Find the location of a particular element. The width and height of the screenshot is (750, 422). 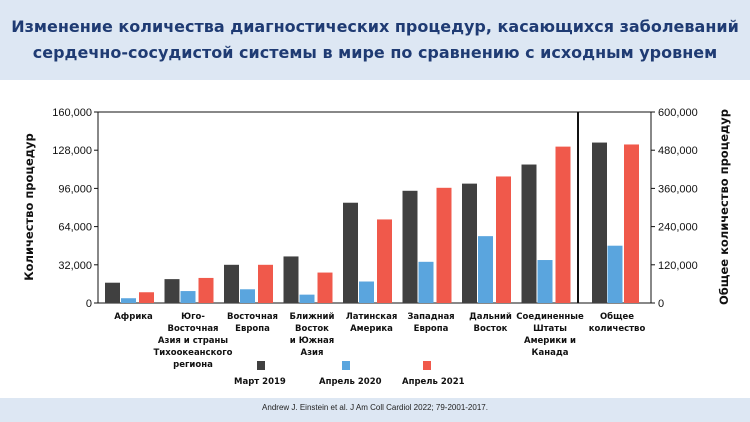

category-label: Дальний is located at coordinates (490, 317).